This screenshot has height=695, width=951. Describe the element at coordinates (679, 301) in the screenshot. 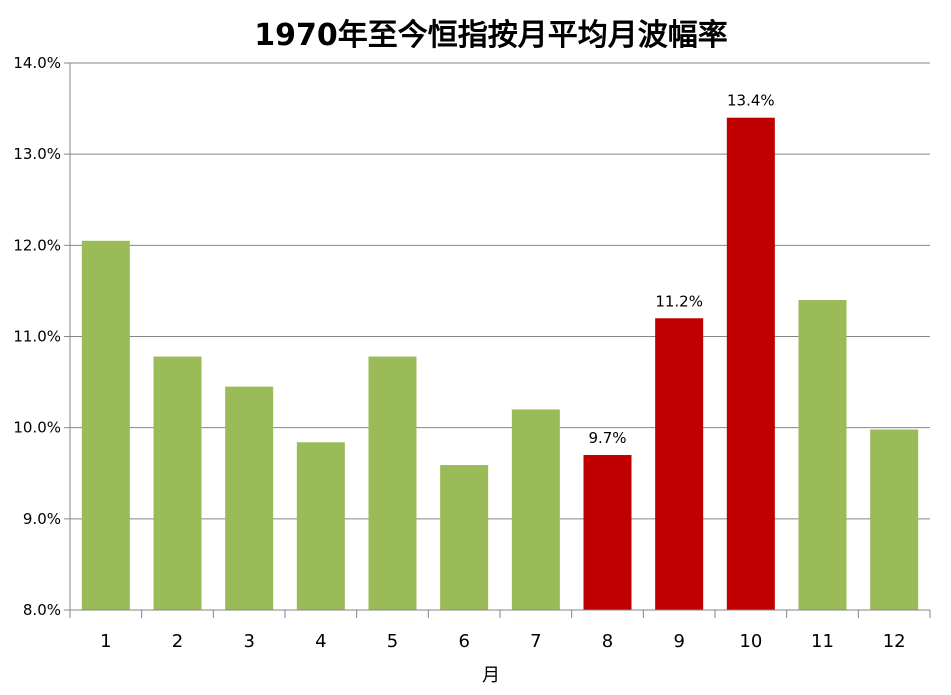

I see `data-label-month-9: 11.2%` at that location.